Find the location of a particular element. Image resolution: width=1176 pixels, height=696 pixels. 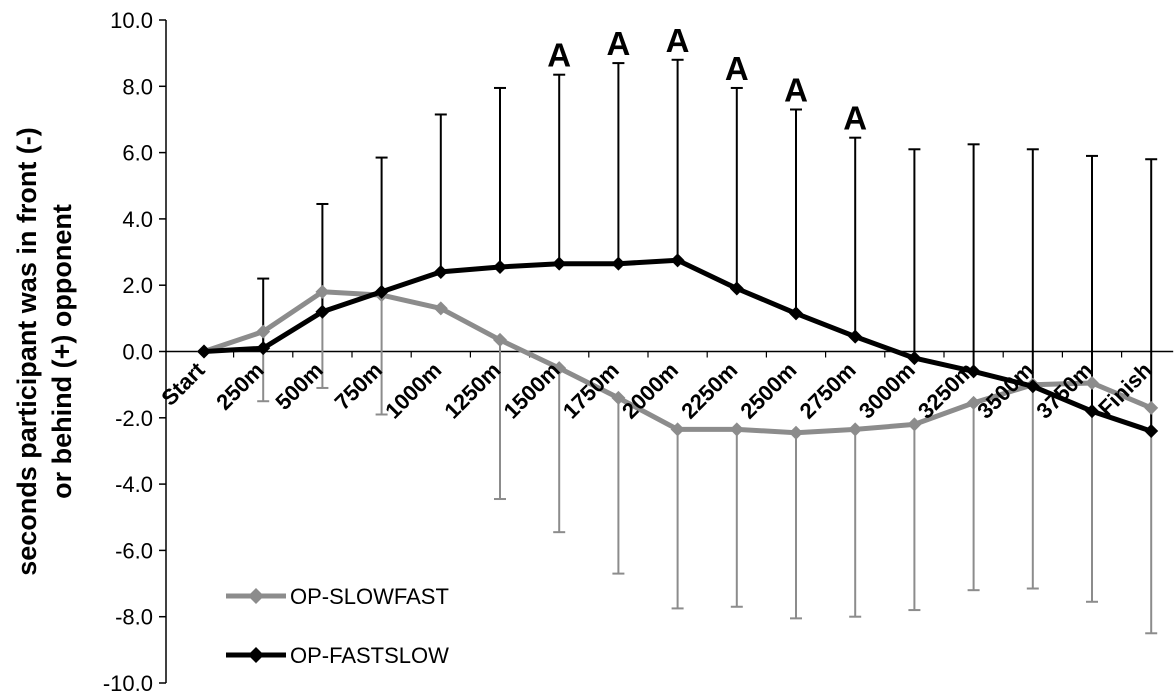

y-tick-label: 6.0 is located at coordinates (137, 153).